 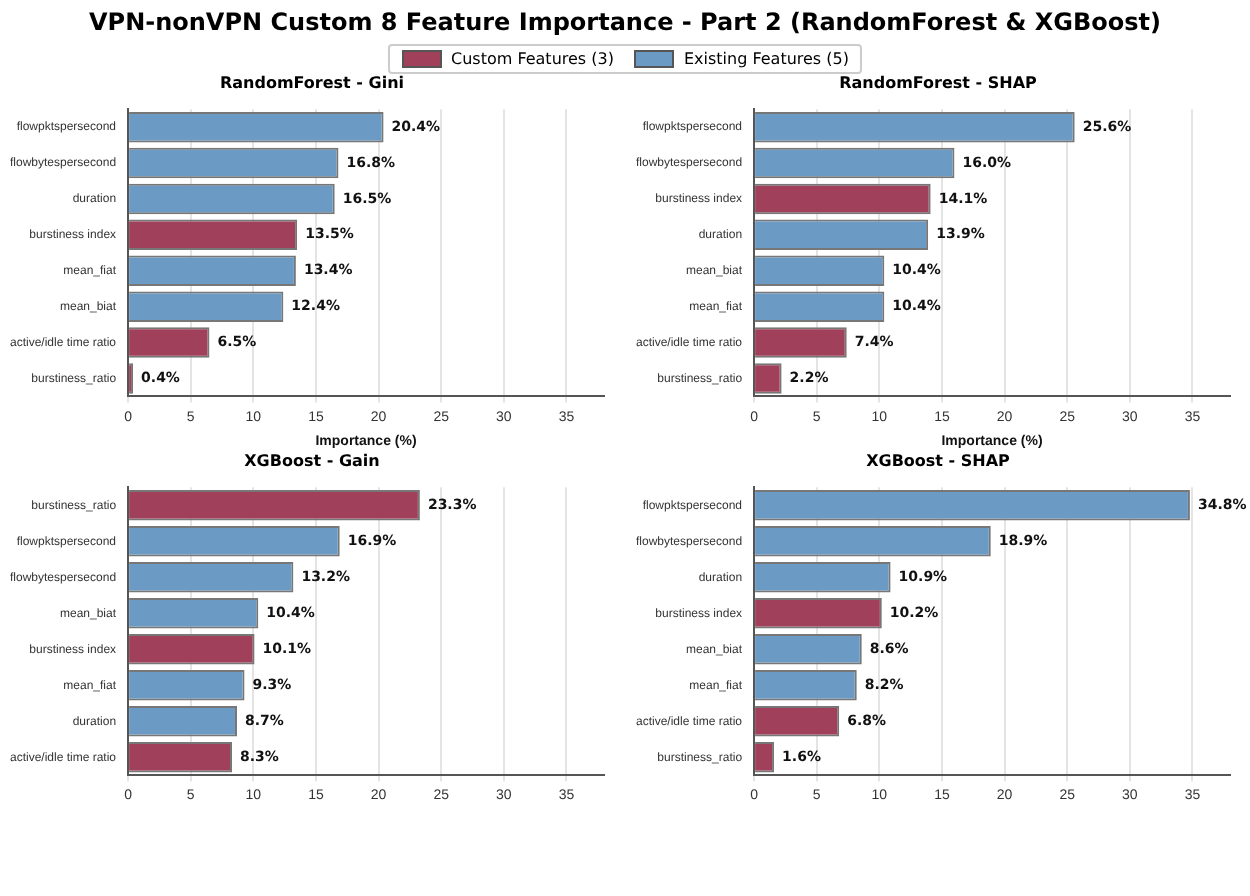 What do you see at coordinates (938, 463) in the screenshot?
I see `chart-title: XGBoost - SHAP` at bounding box center [938, 463].